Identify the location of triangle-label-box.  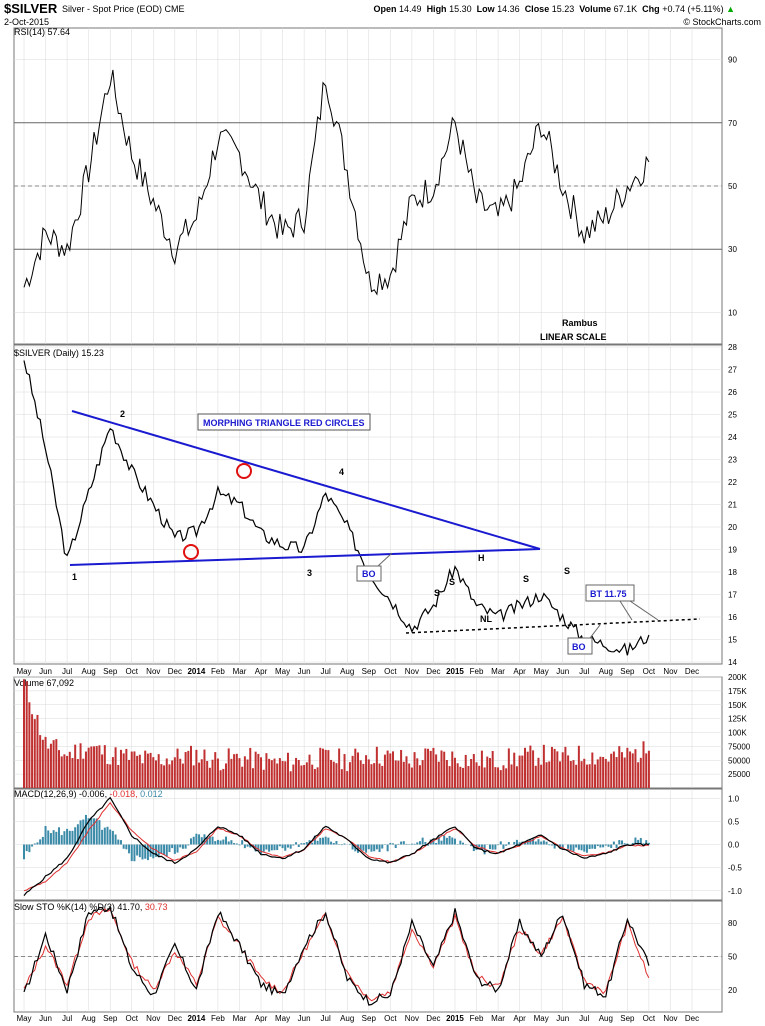
(284, 422).